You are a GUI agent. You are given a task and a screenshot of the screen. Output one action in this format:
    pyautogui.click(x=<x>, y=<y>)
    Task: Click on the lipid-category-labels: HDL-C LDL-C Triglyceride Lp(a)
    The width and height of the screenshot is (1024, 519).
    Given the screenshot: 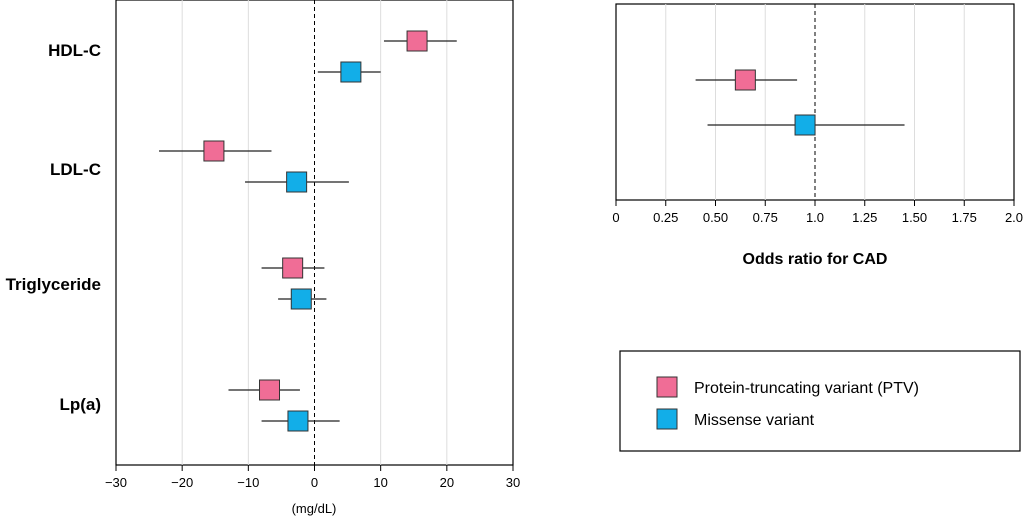 What is the action you would take?
    pyautogui.click(x=53, y=227)
    